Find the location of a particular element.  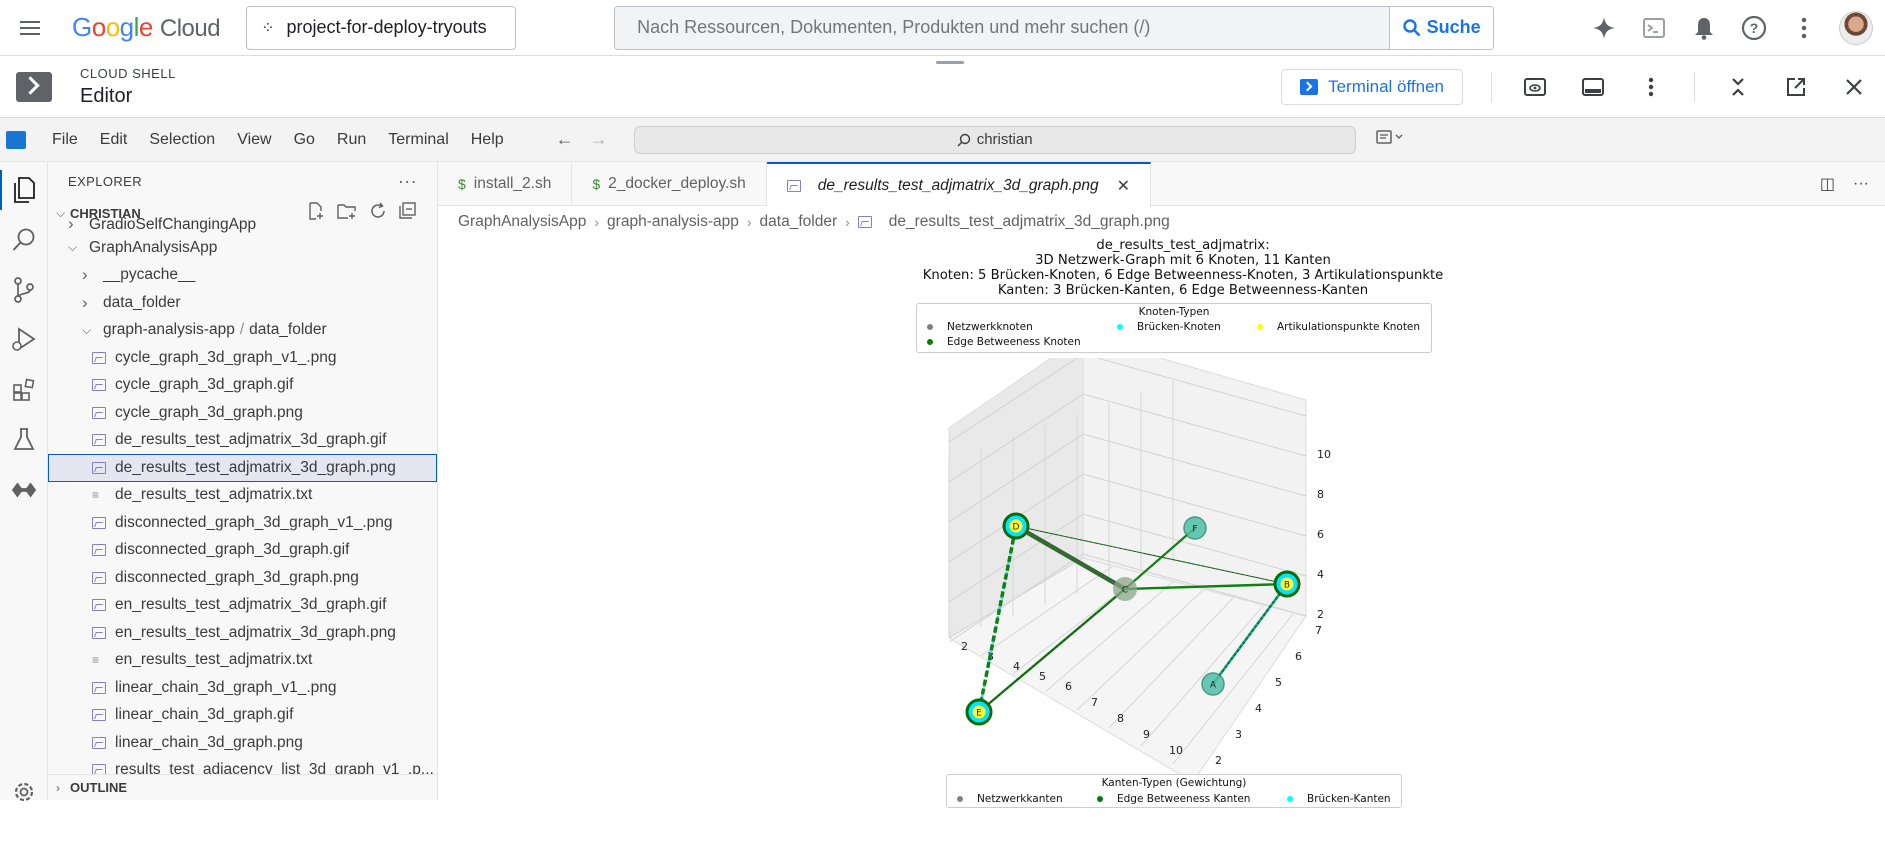

settings-gear-icon is located at coordinates (24, 792).